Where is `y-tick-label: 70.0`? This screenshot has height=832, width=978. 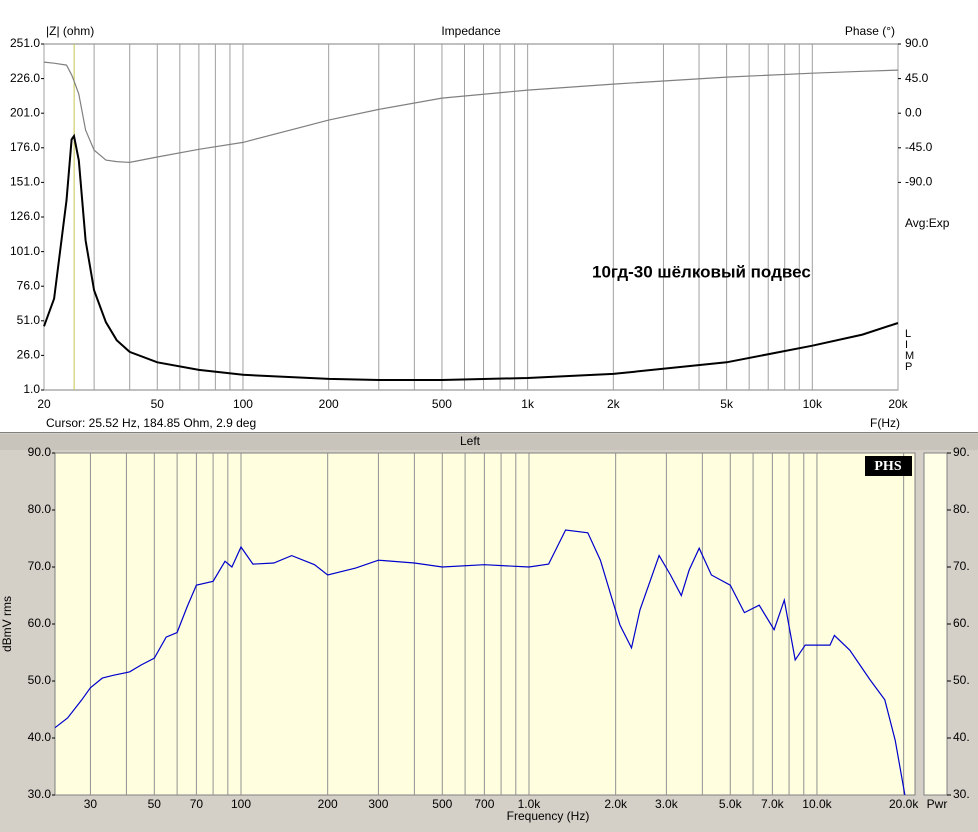
y-tick-label: 70.0 is located at coordinates (40, 566).